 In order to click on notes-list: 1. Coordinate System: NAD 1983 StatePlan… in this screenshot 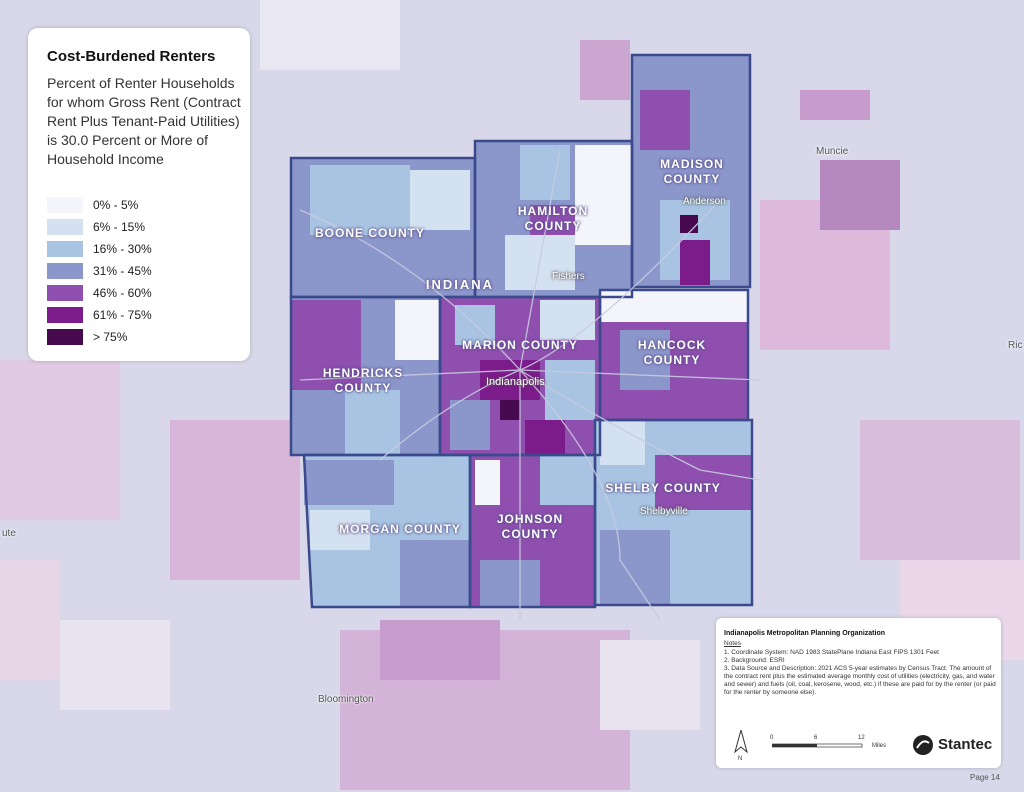, I will do `click(860, 673)`.